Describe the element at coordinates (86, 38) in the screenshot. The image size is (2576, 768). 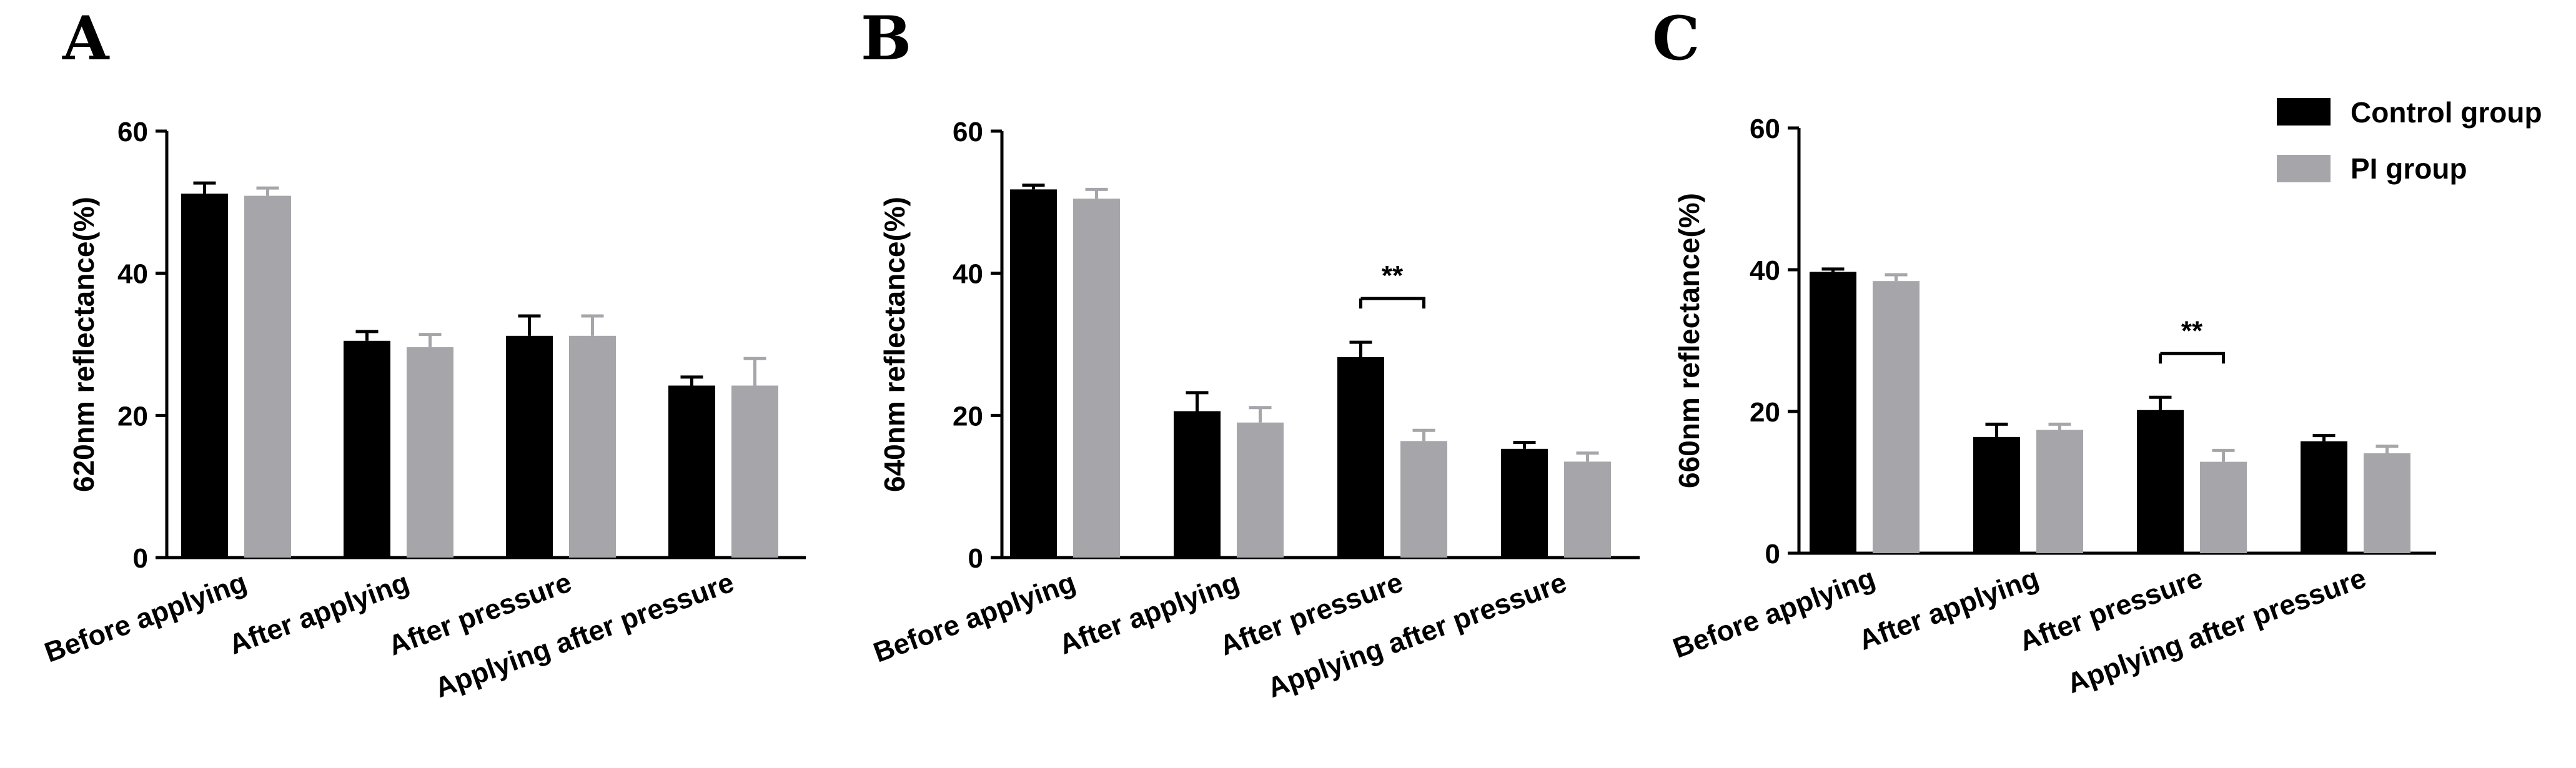
I see `panel-letter-a: A` at that location.